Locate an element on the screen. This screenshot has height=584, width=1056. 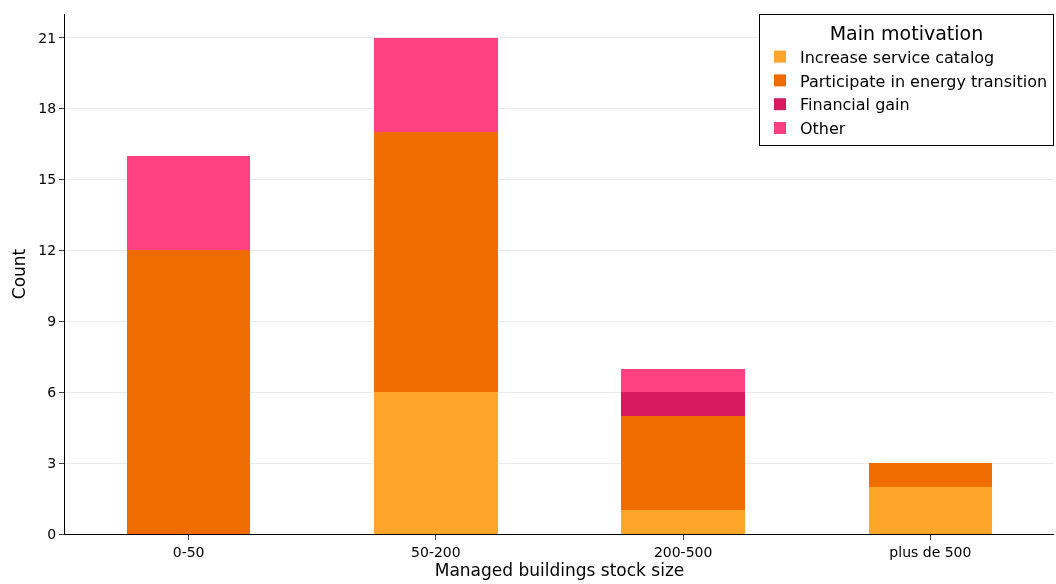
y-tick-label: 21 is located at coordinates (47, 37).